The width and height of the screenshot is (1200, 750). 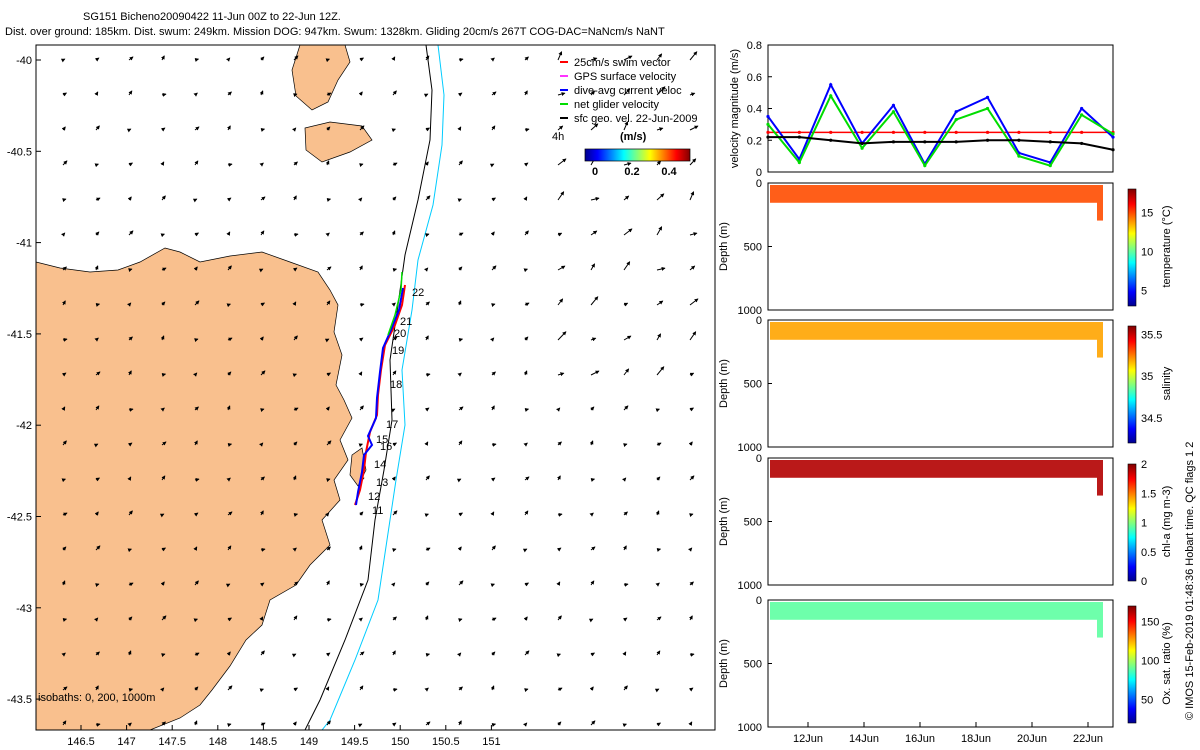 What do you see at coordinates (750, 728) in the screenshot?
I see `depth-tick-label: 1000` at bounding box center [750, 728].